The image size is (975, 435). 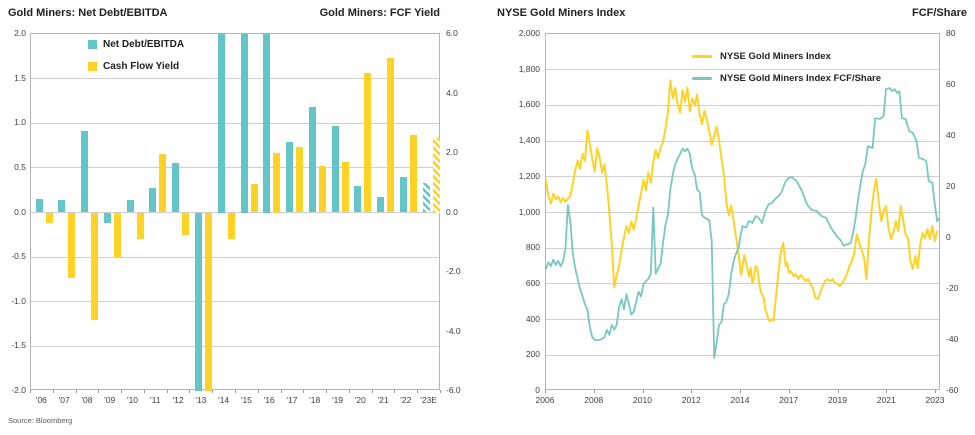 I want to click on x-axis-tick-label: 2012, so click(x=691, y=400).